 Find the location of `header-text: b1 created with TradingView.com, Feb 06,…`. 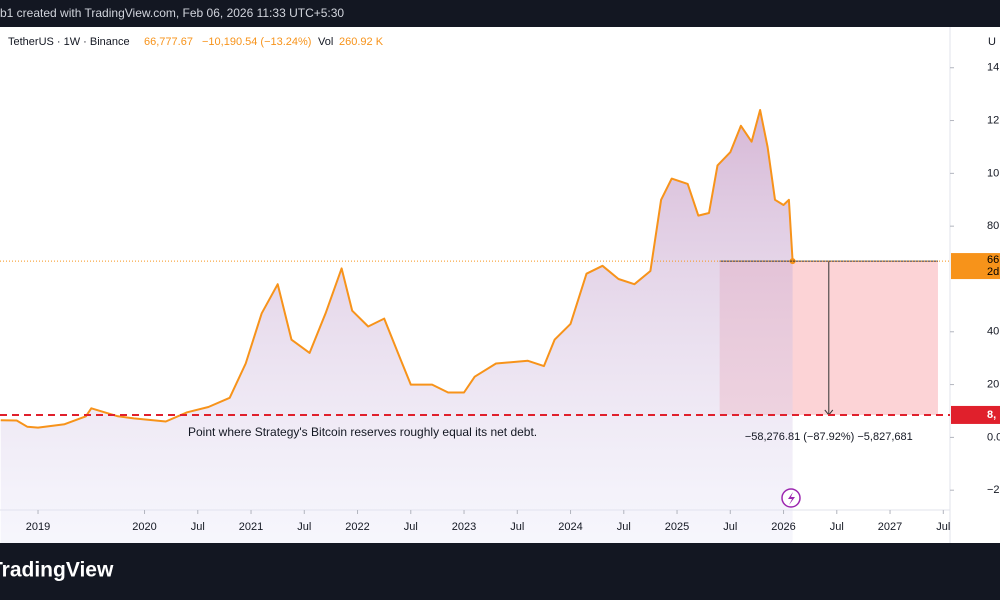

header-text: b1 created with TradingView.com, Feb 06,… is located at coordinates (172, 13).